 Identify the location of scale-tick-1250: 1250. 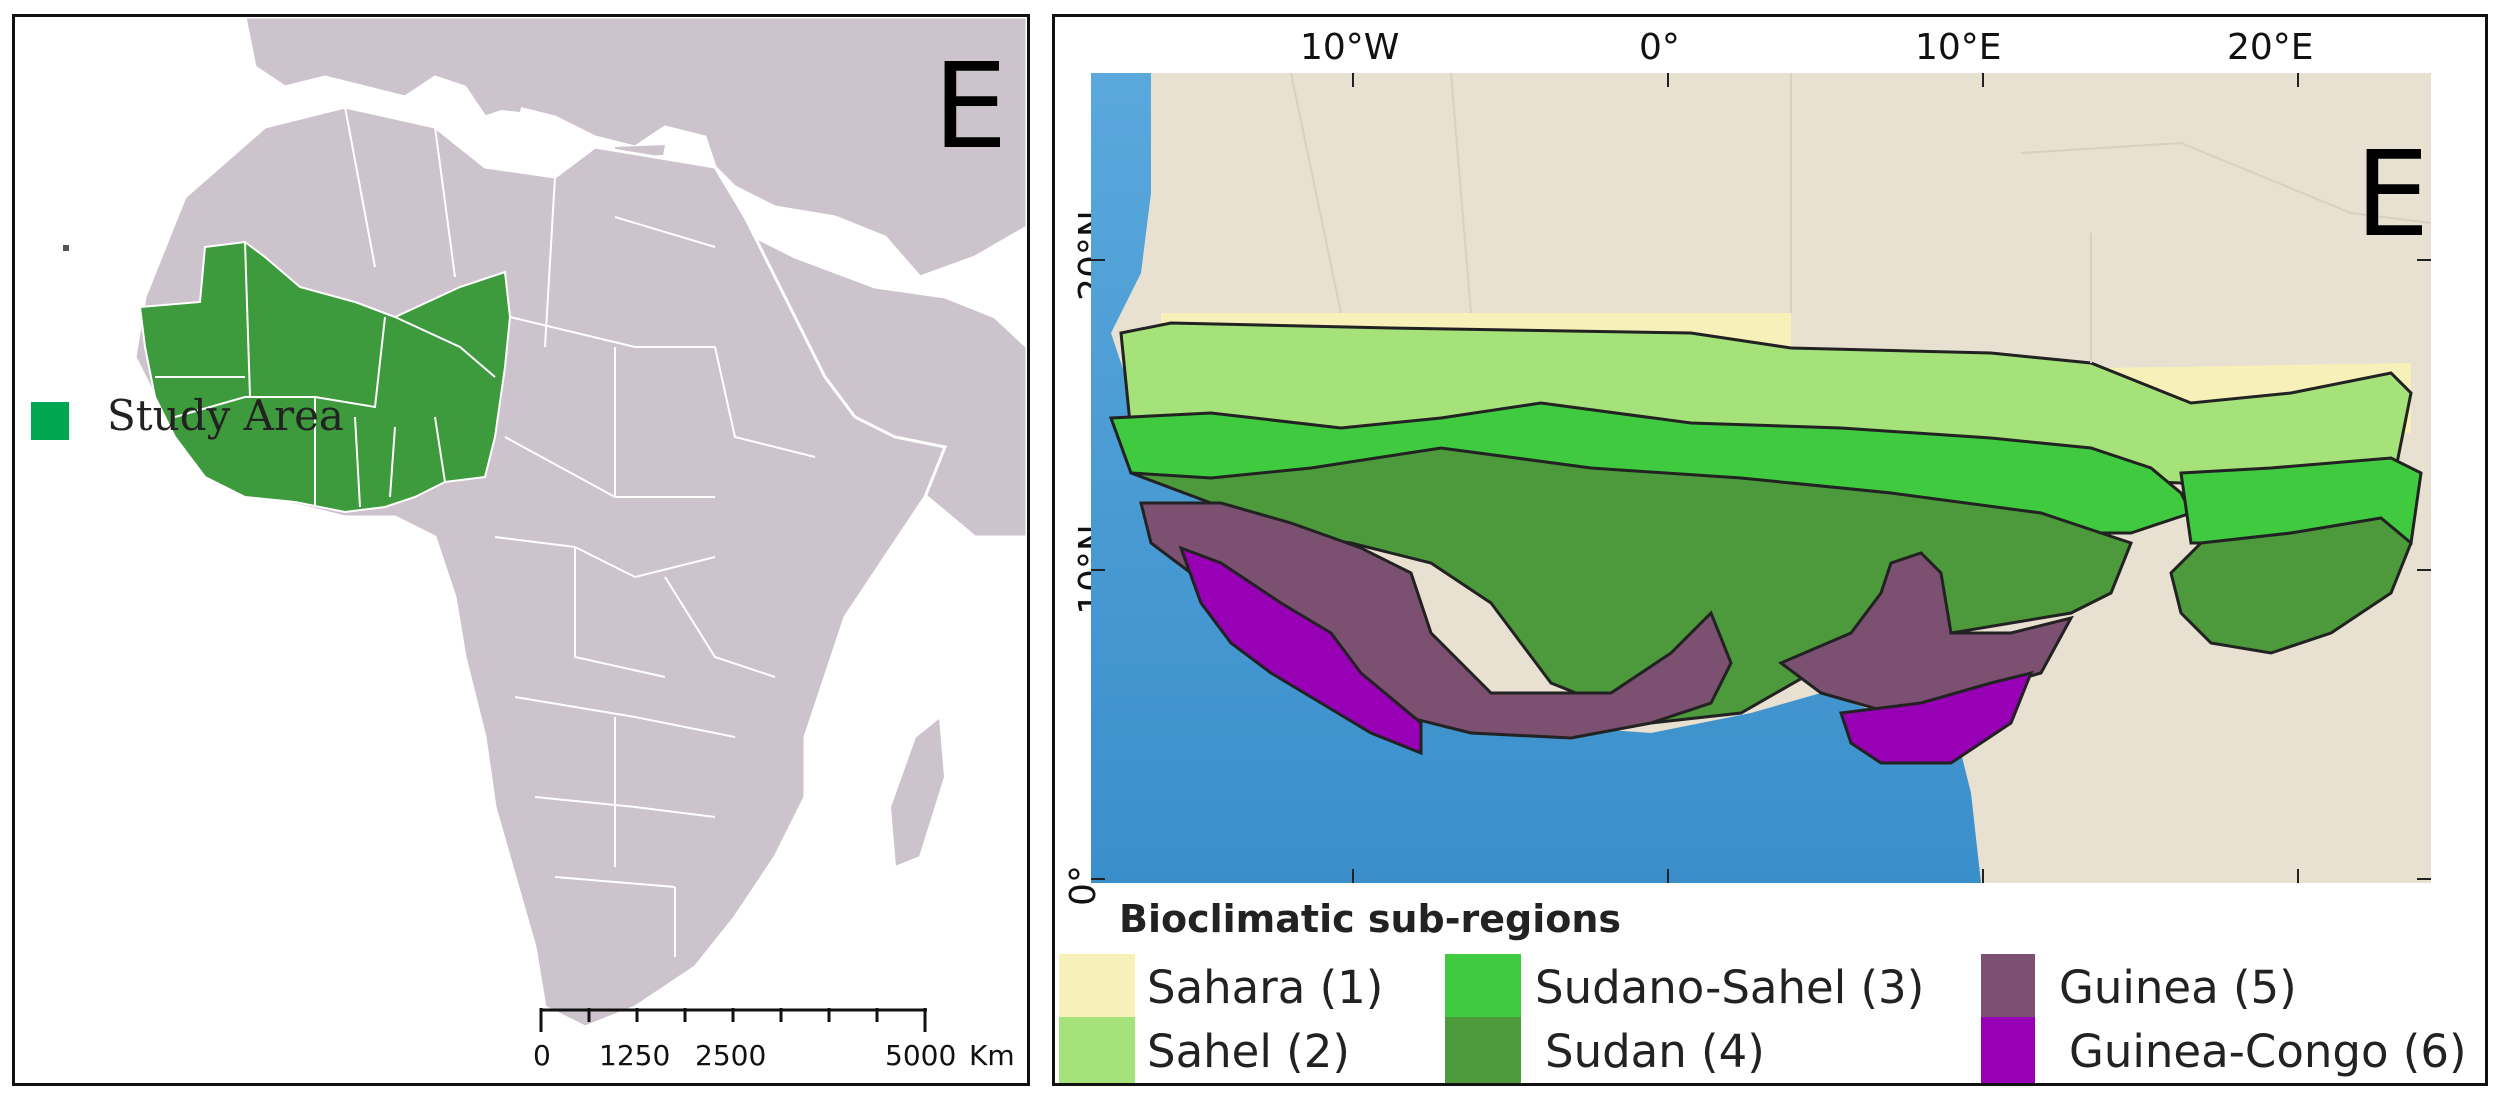
(635, 1055).